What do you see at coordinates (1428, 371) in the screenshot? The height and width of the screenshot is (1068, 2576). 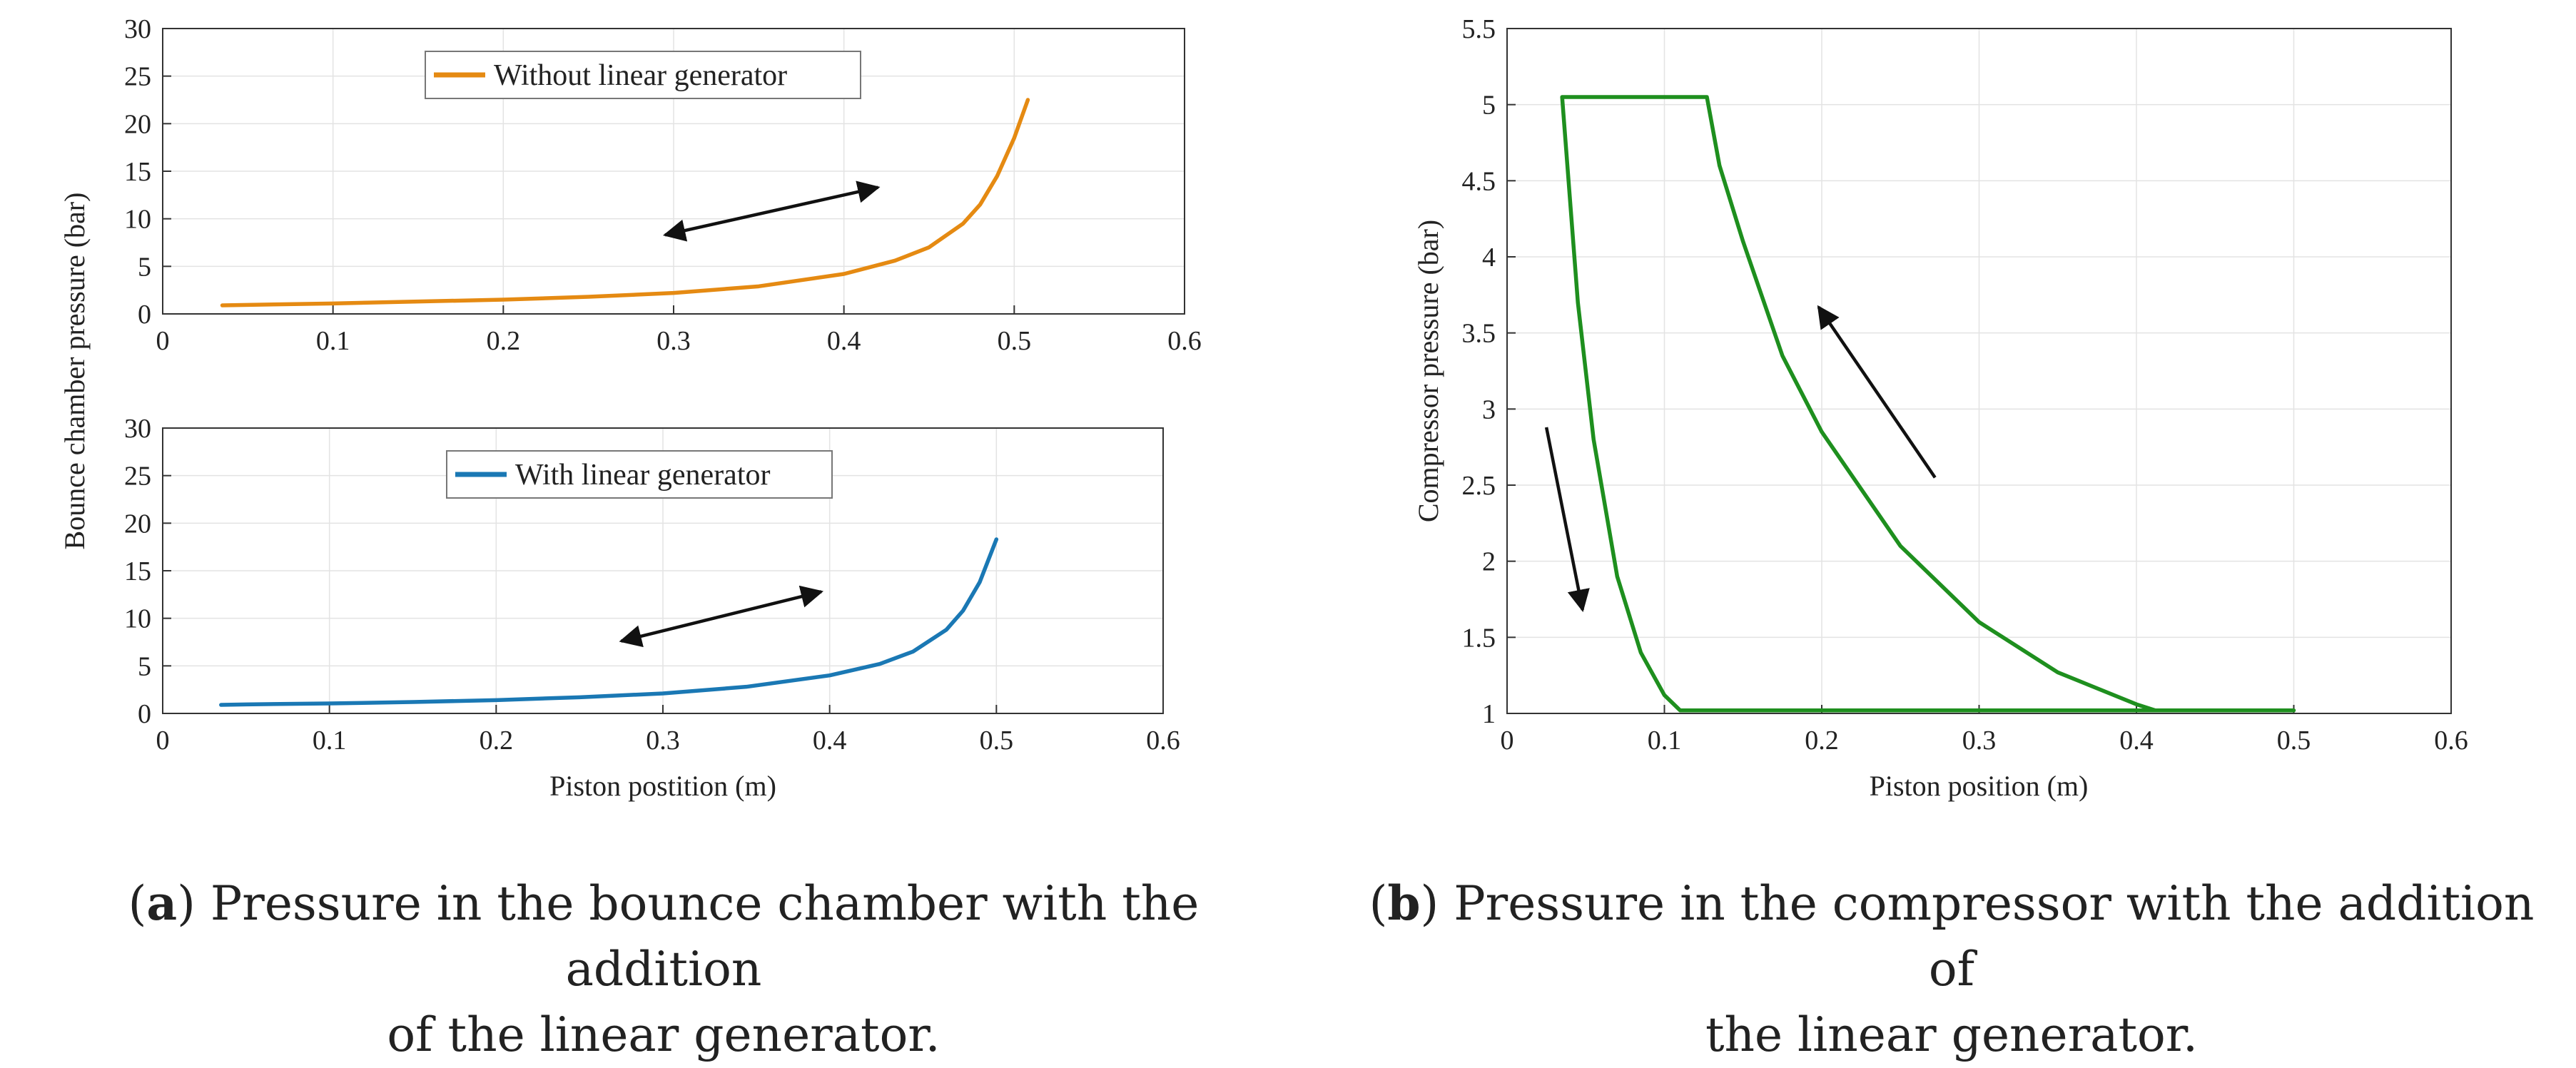 I see `y-axis-label: Compressor pressure (bar)` at bounding box center [1428, 371].